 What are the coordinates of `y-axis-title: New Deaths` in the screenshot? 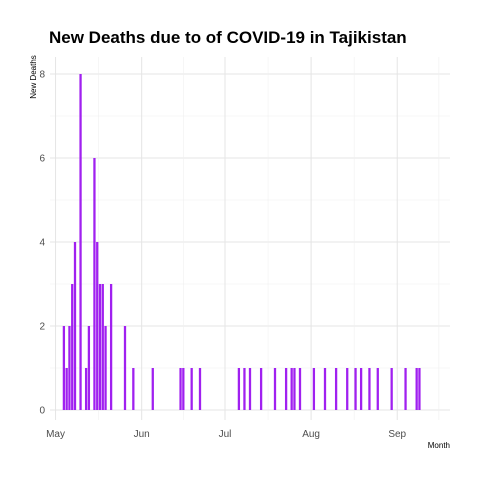 It's located at (33, 77).